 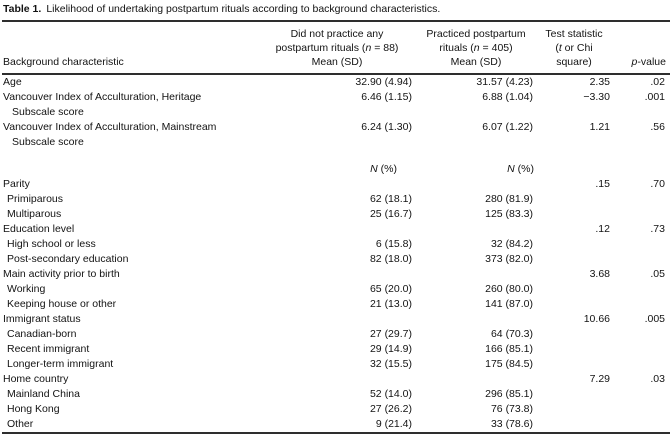 I want to click on row-multiparous: Multiparous 25 (16.7) 125 (83.3), so click(x=336, y=214).